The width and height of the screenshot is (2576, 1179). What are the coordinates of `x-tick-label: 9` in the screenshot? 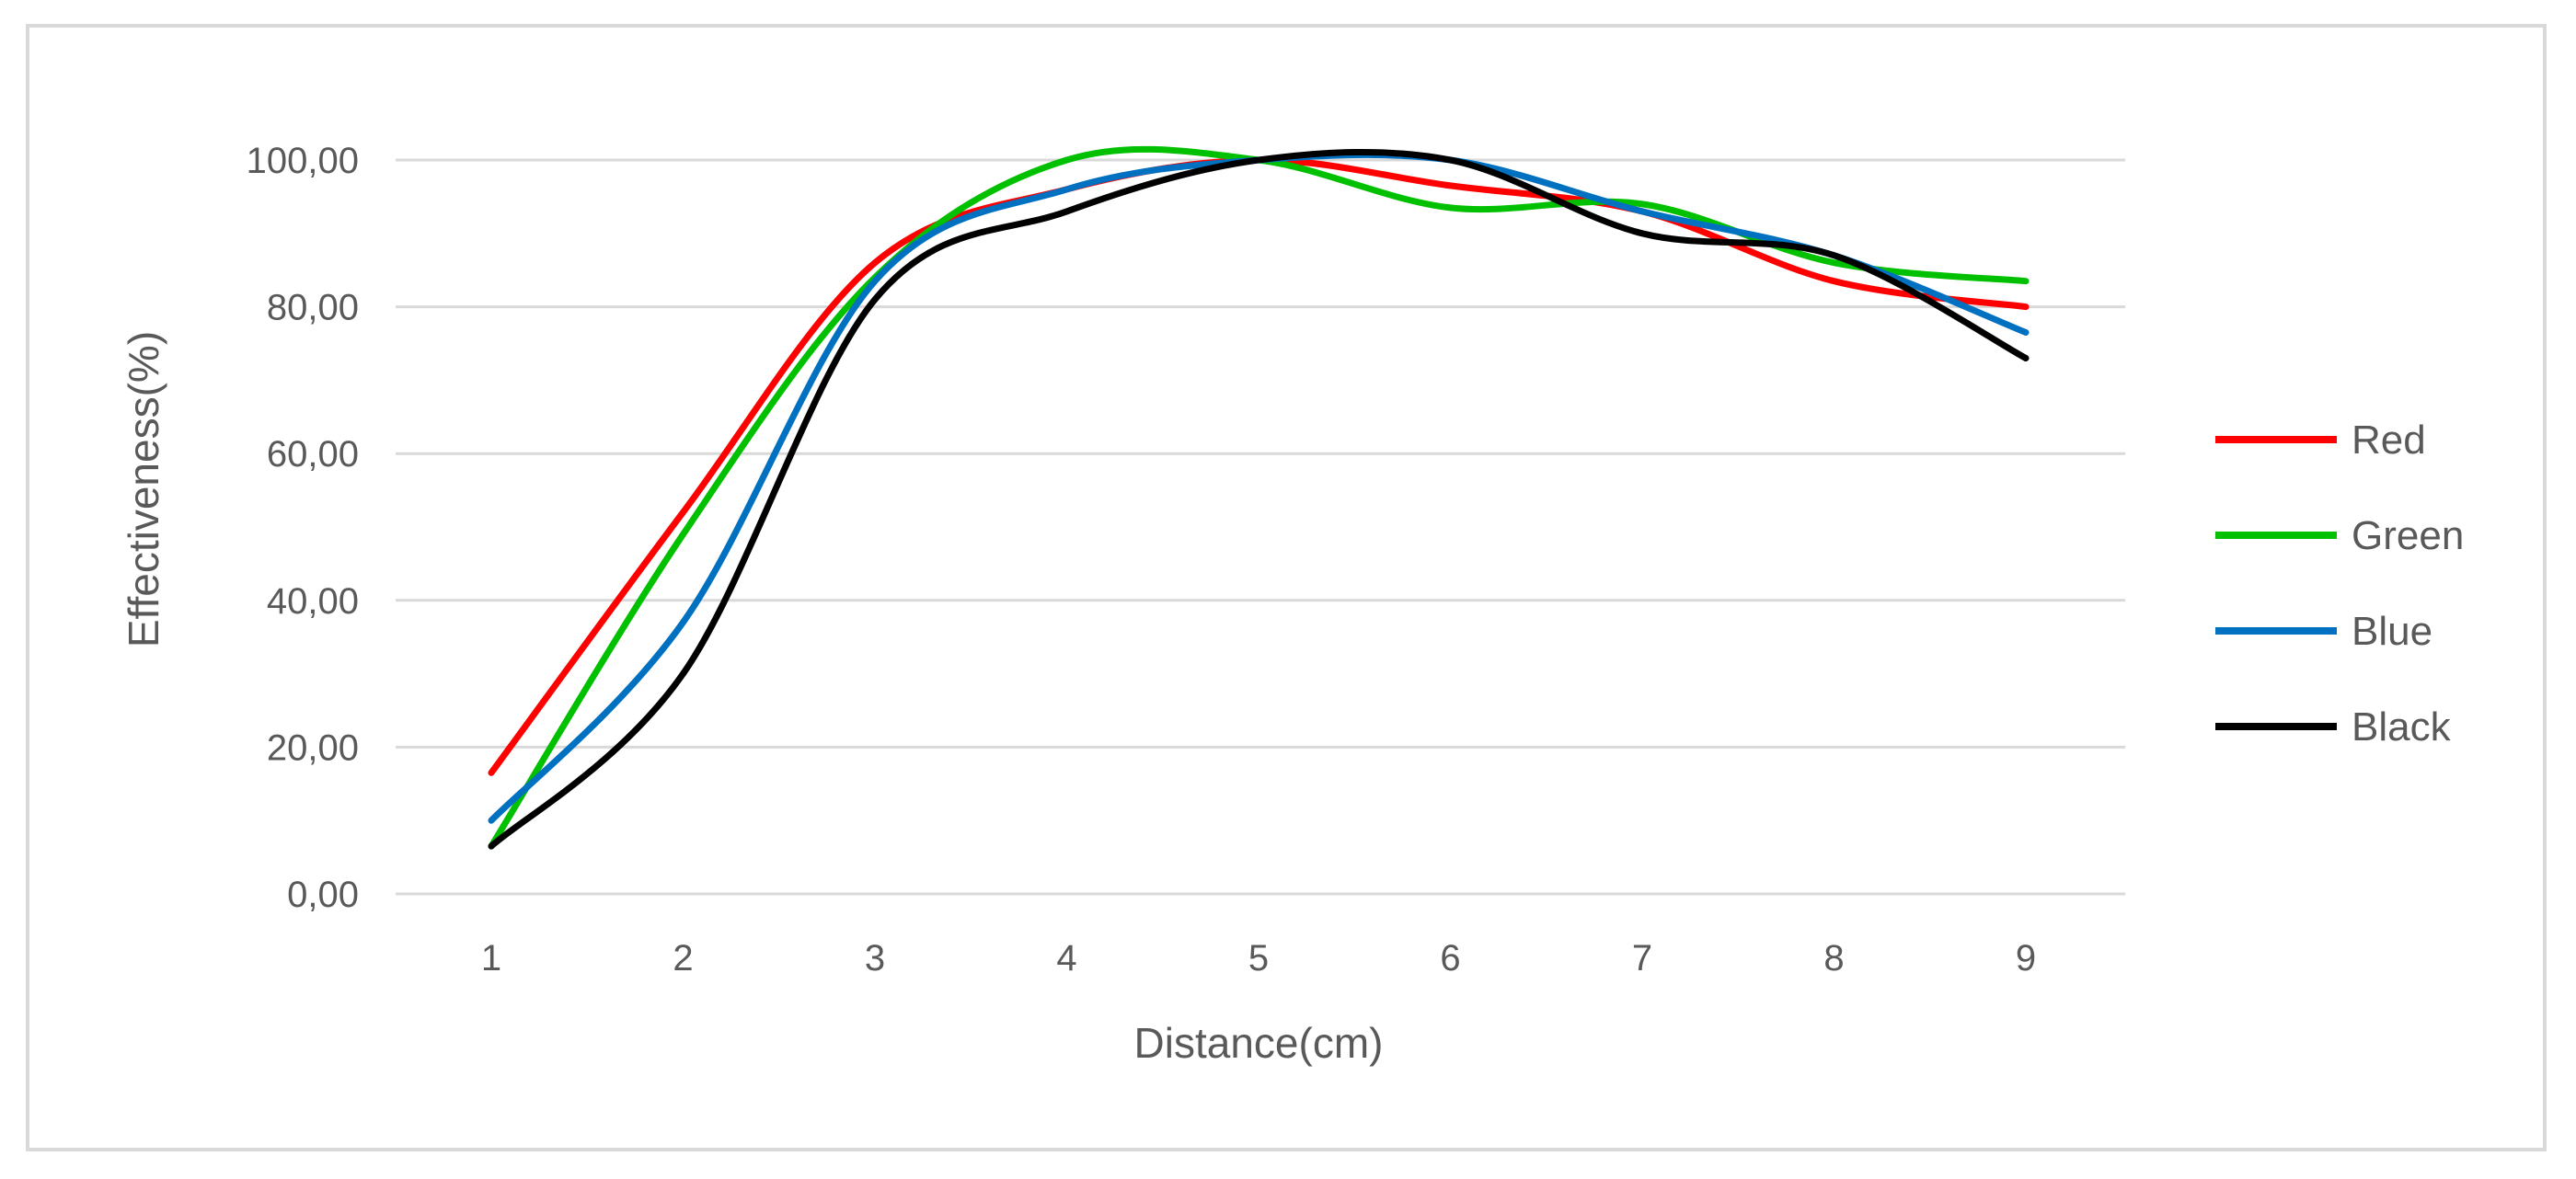 It's located at (2026, 959).